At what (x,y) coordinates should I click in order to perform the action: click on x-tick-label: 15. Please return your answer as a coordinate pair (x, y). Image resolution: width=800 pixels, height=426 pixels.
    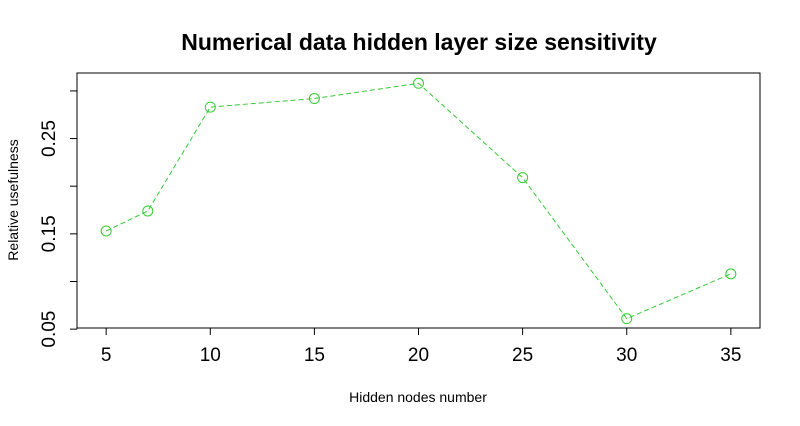
    Looking at the image, I should click on (314, 355).